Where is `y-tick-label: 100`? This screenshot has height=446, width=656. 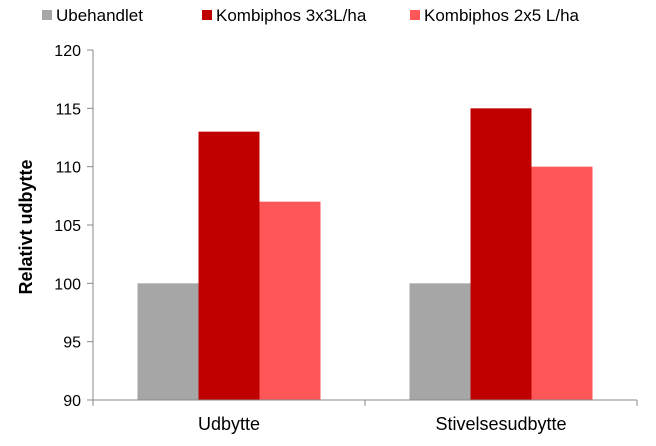 y-tick-label: 100 is located at coordinates (67, 284).